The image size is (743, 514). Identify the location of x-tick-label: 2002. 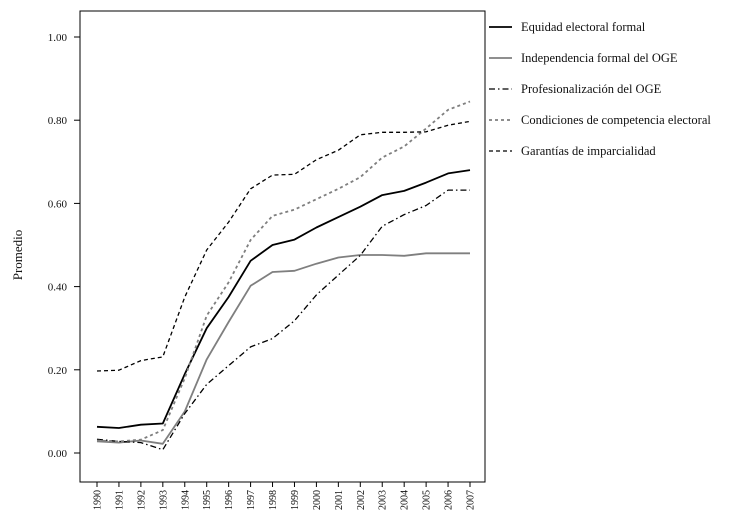
(361, 500).